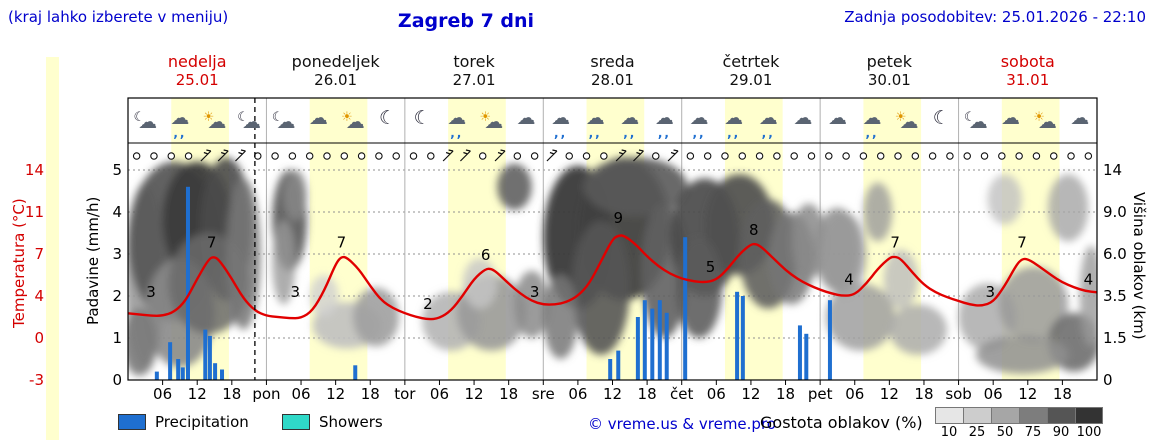  Describe the element at coordinates (34, 212) in the screenshot. I see `svg-text: 11` at that location.